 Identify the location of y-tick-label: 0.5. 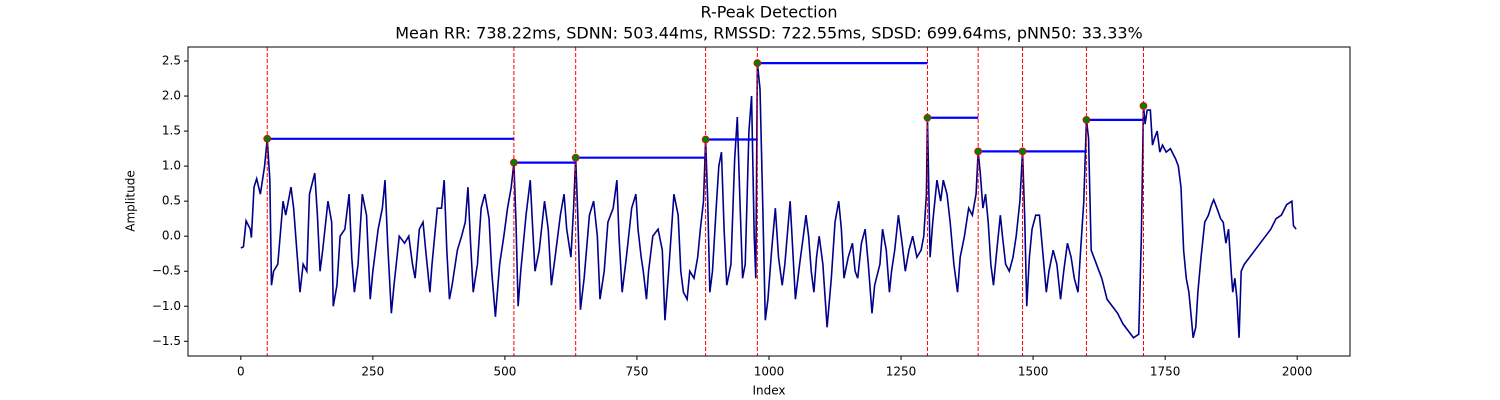
(171, 201).